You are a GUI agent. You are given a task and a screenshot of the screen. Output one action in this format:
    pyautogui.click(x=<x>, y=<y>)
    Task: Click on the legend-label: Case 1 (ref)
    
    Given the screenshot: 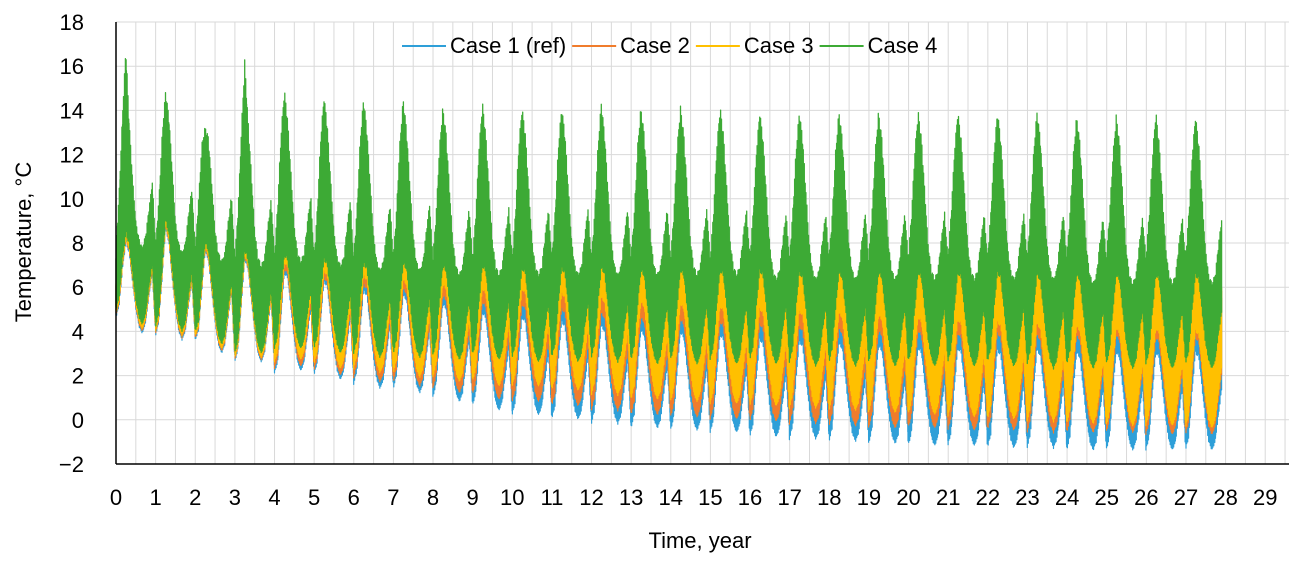 What is the action you would take?
    pyautogui.click(x=508, y=45)
    